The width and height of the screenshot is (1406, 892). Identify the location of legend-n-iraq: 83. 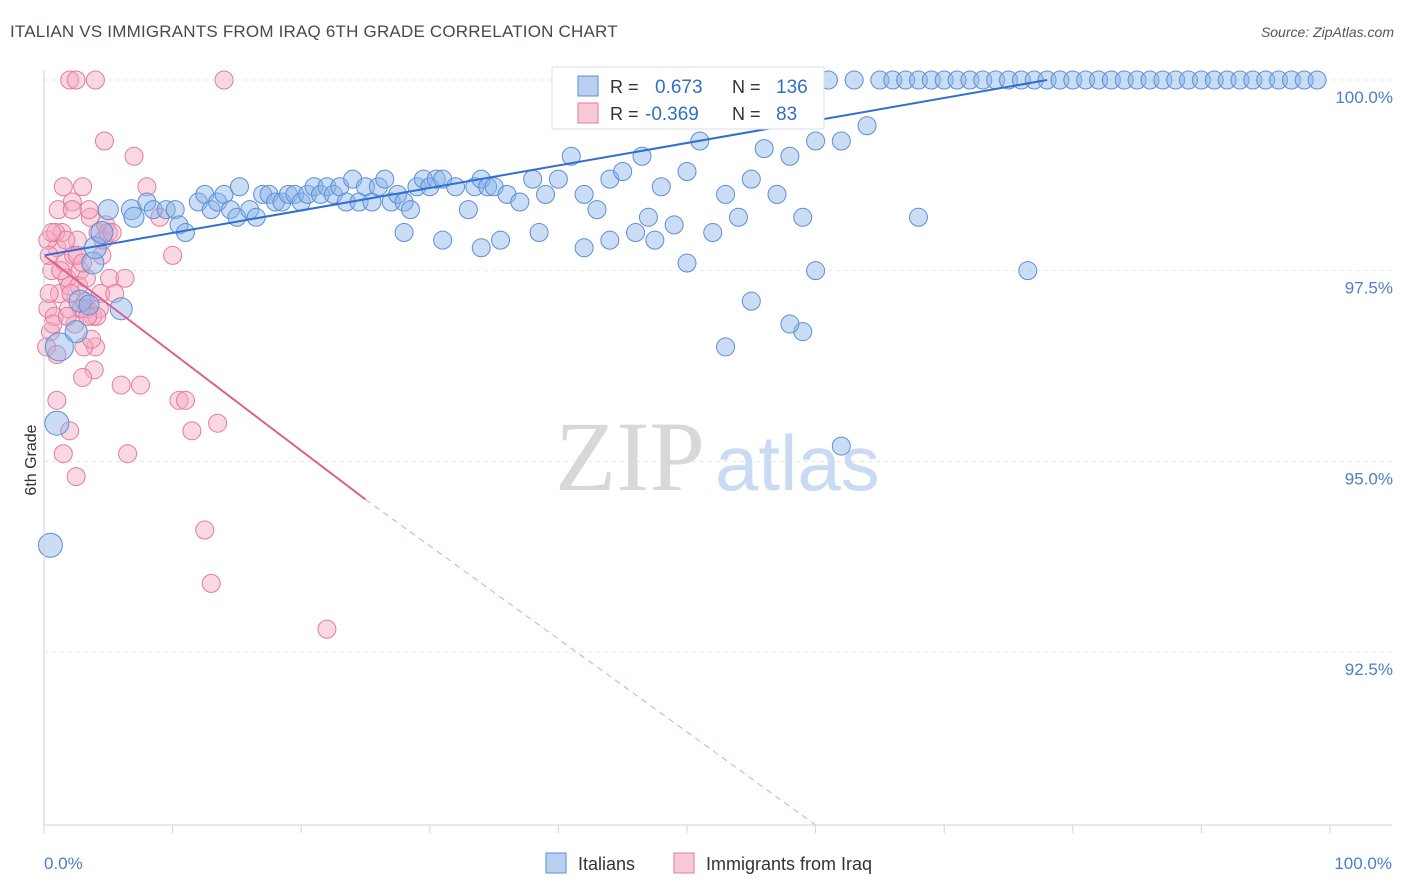
(786, 114).